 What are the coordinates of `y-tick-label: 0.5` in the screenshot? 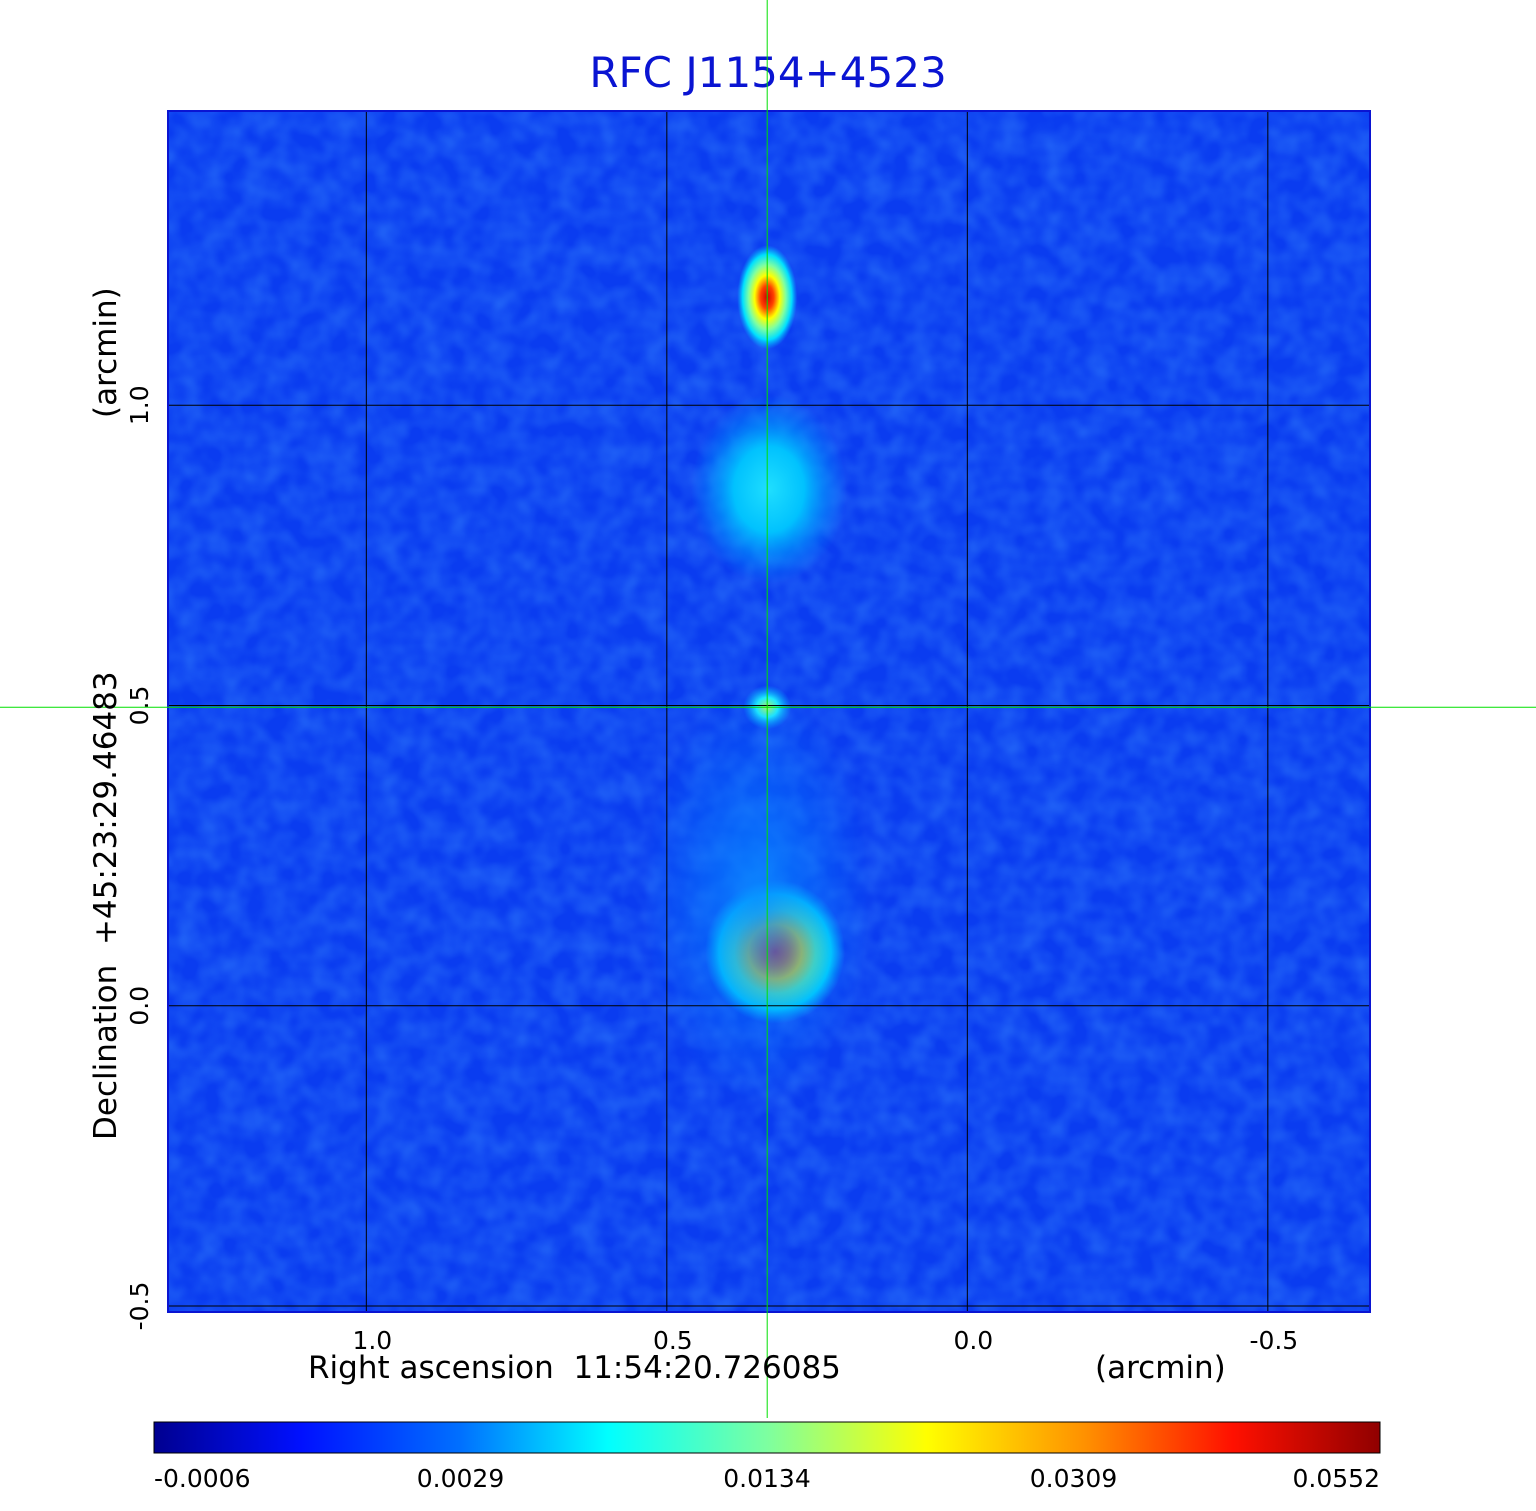 It's located at (139, 706).